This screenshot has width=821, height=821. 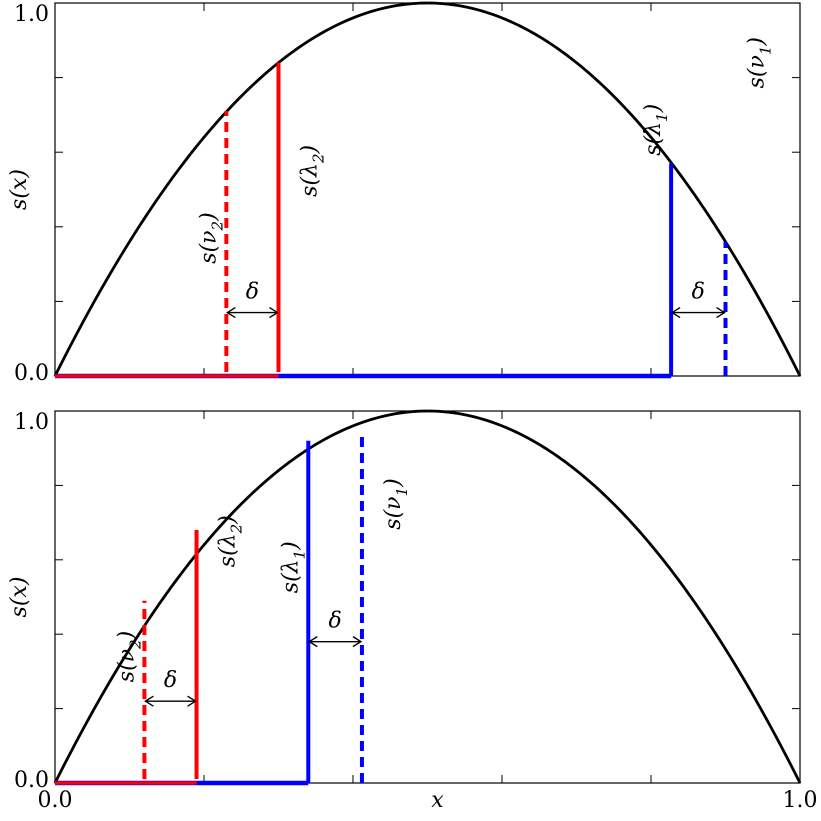 I want to click on x-tick-label: 1.0, so click(x=800, y=800).